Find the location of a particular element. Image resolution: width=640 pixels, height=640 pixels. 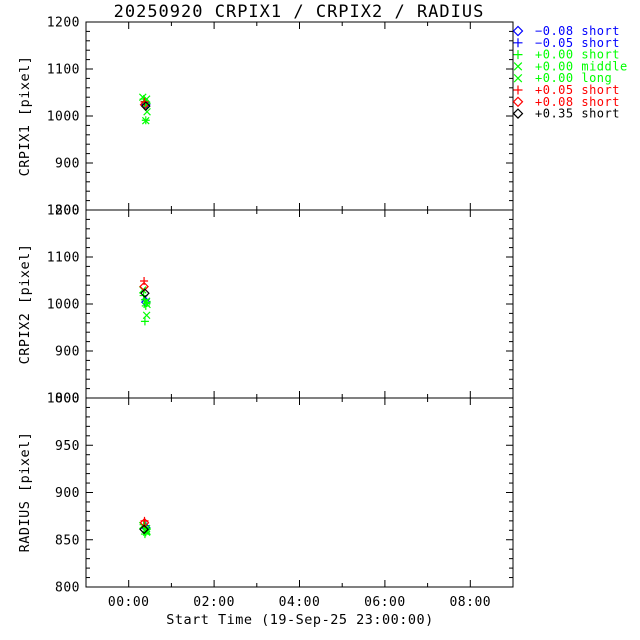

data-markers is located at coordinates (144, 316).